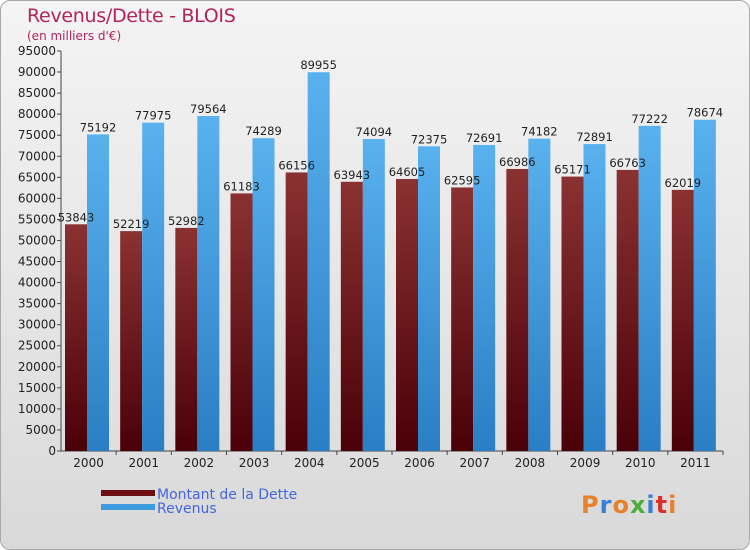 The height and width of the screenshot is (550, 750). What do you see at coordinates (37, 346) in the screenshot?
I see `y-tick-label: 25000` at bounding box center [37, 346].